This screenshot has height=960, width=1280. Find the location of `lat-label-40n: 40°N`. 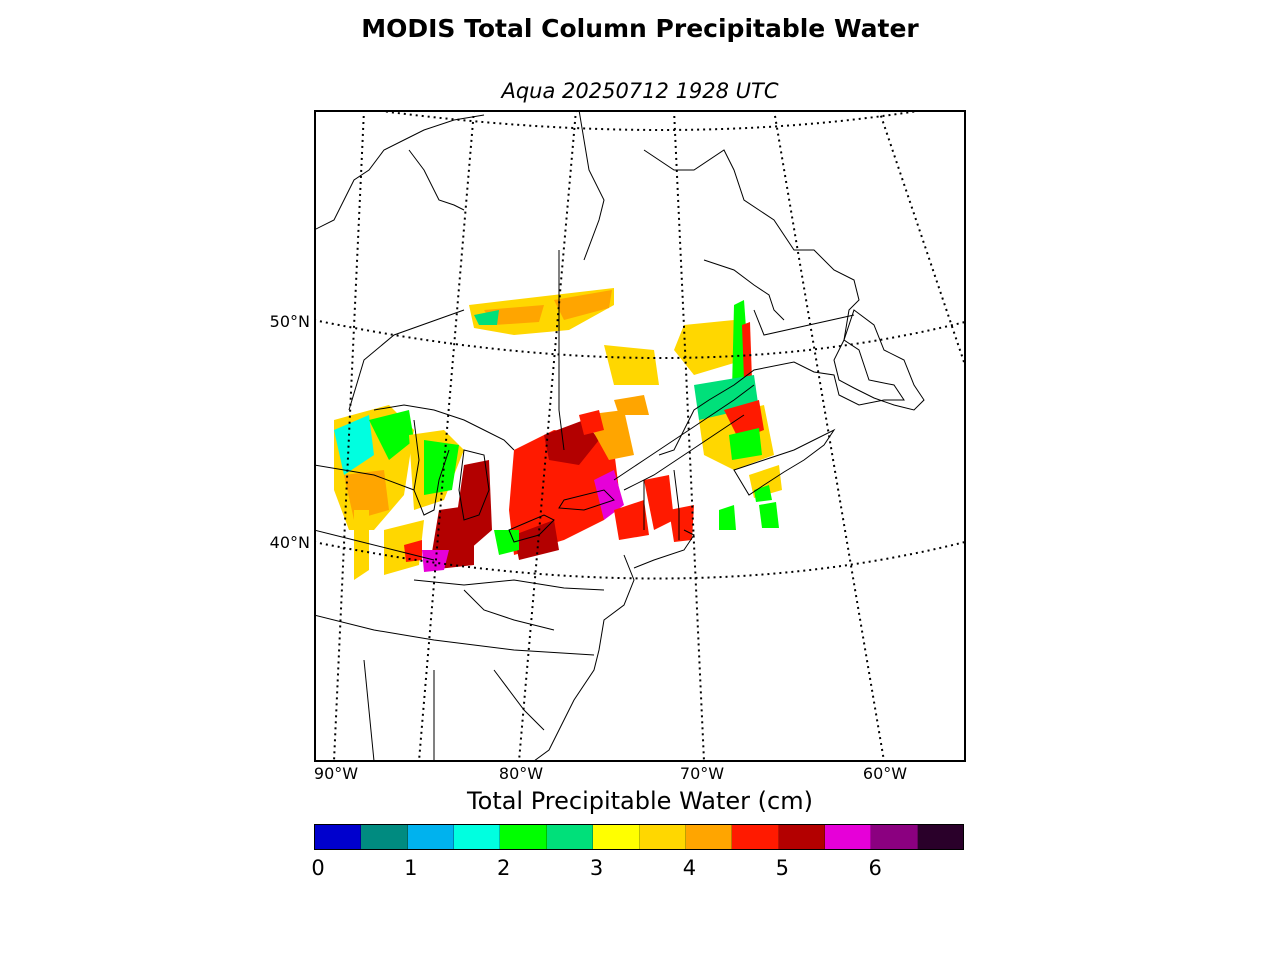

lat-label-40n: 40°N is located at coordinates (289, 542).